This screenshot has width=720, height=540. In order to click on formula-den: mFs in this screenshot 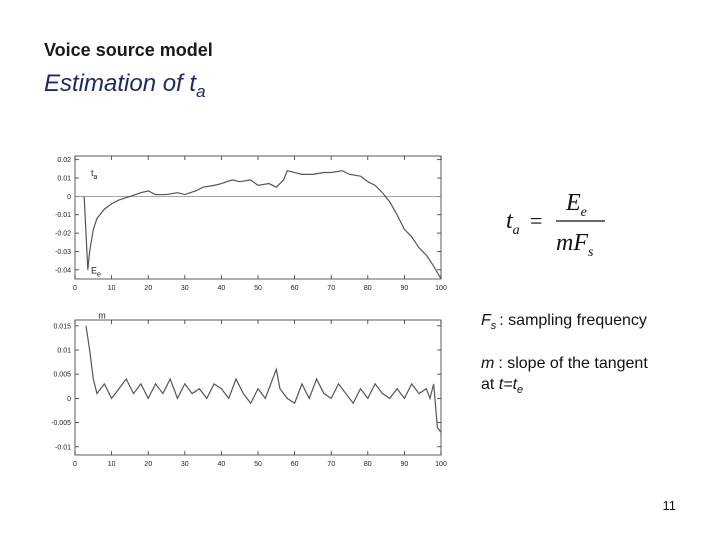, I will do `click(575, 245)`.